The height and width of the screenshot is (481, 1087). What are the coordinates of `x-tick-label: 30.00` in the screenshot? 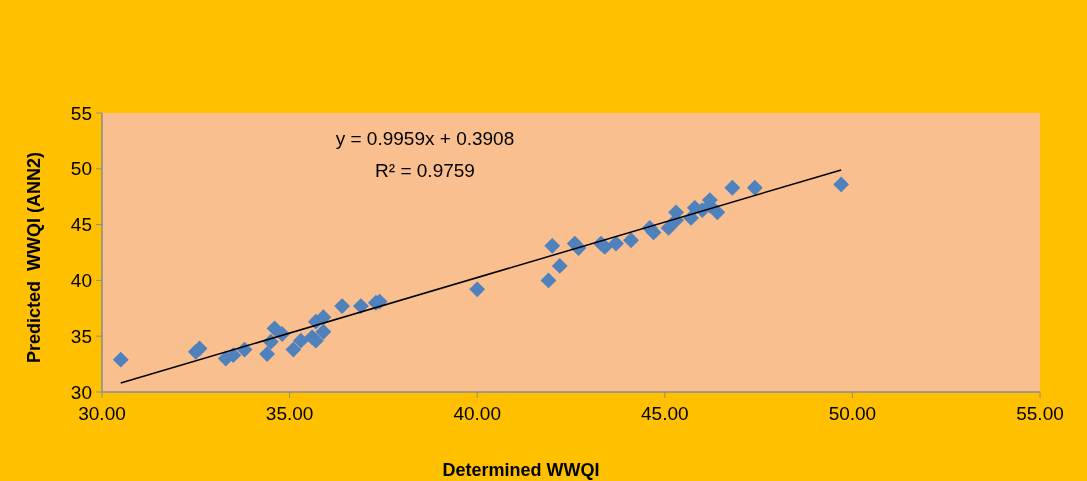 It's located at (102, 413).